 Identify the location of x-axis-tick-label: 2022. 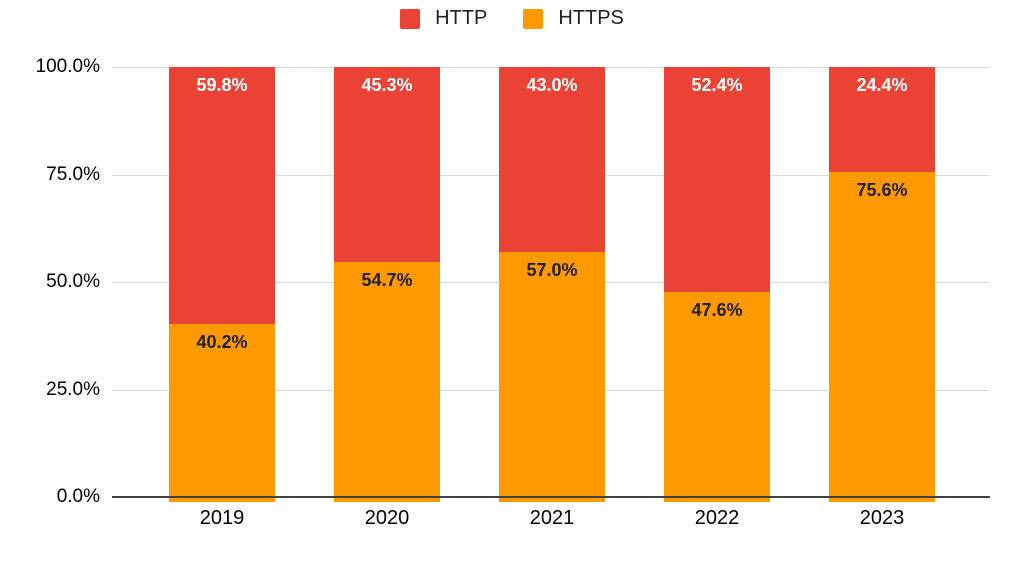
(717, 518).